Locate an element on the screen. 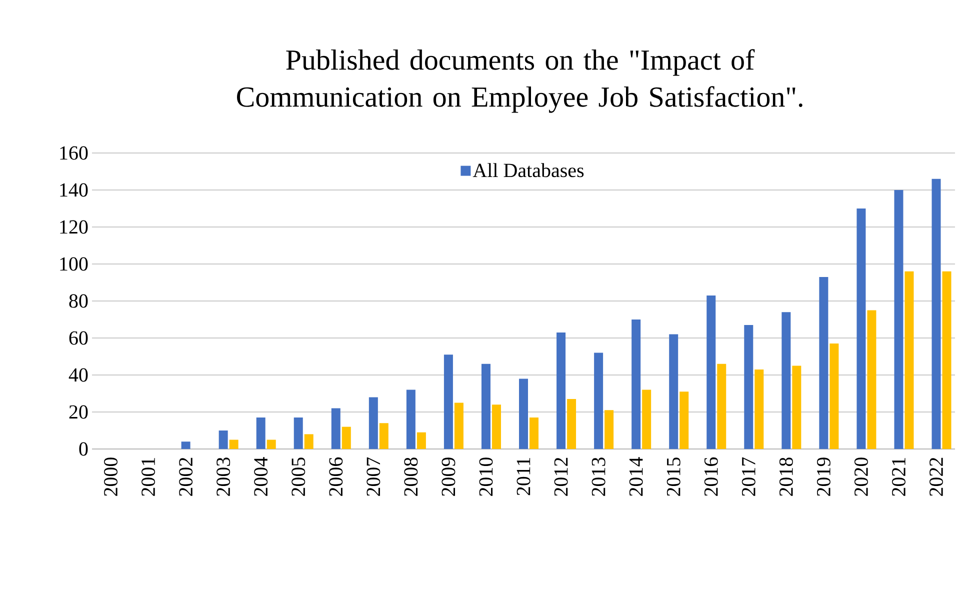  x-tick-label: 2007 is located at coordinates (373, 476).